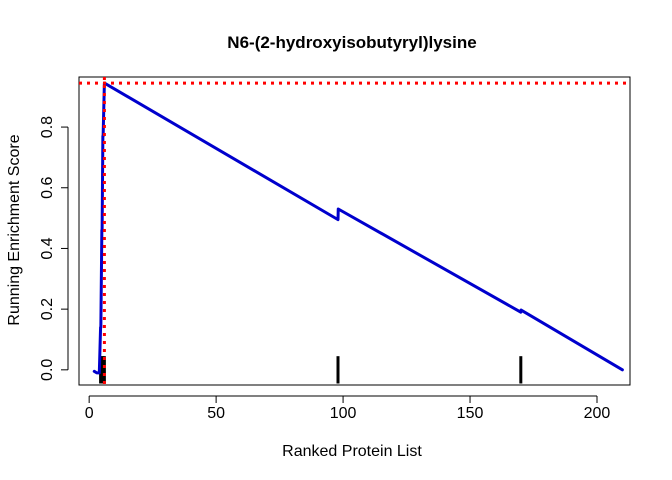  Describe the element at coordinates (216, 413) in the screenshot. I see `x-tick-label: 50` at that location.